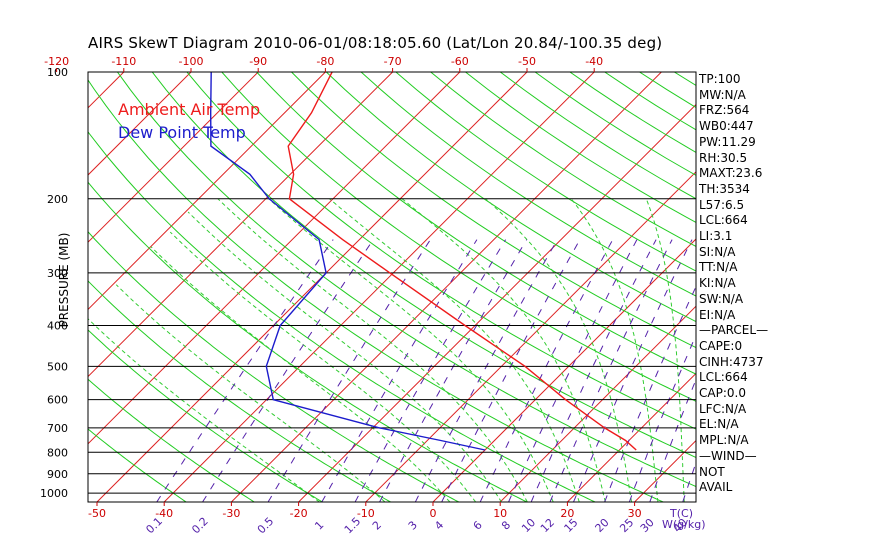  Describe the element at coordinates (684, 524) in the screenshot. I see `mixing-ratio-unit-label: W(g/kg)` at that location.